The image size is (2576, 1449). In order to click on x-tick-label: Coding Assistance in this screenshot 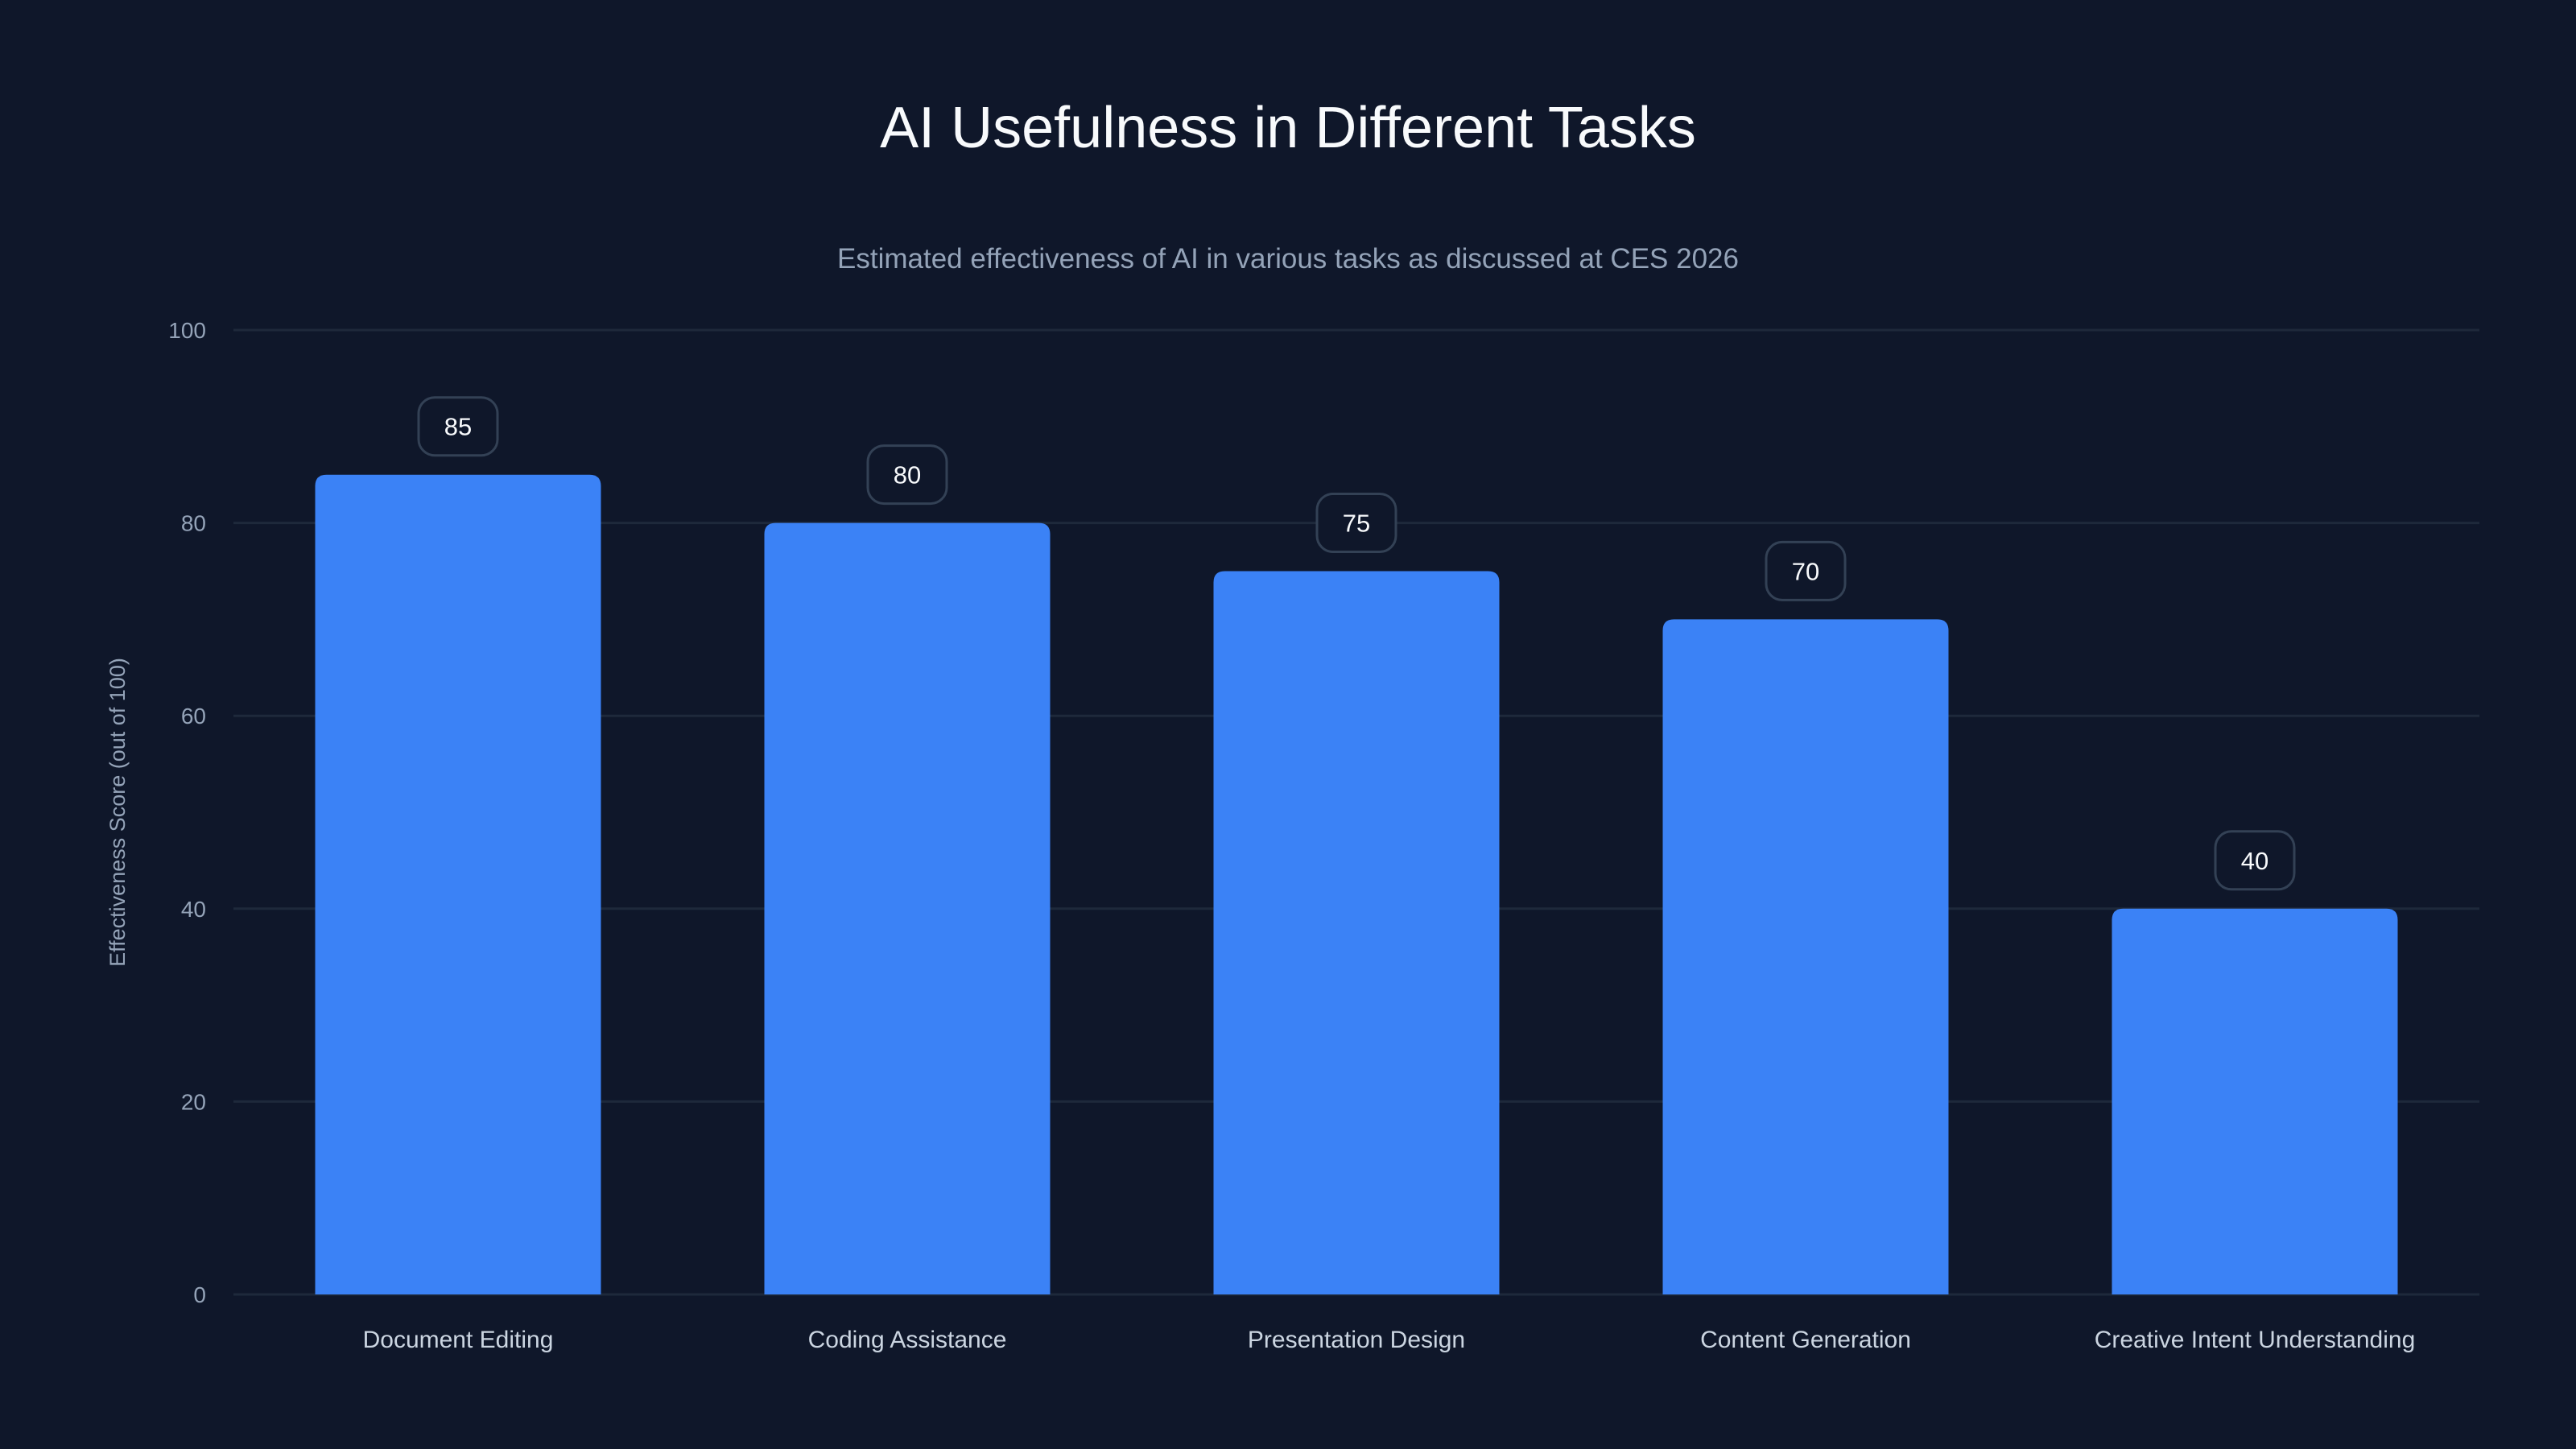, I will do `click(907, 1340)`.